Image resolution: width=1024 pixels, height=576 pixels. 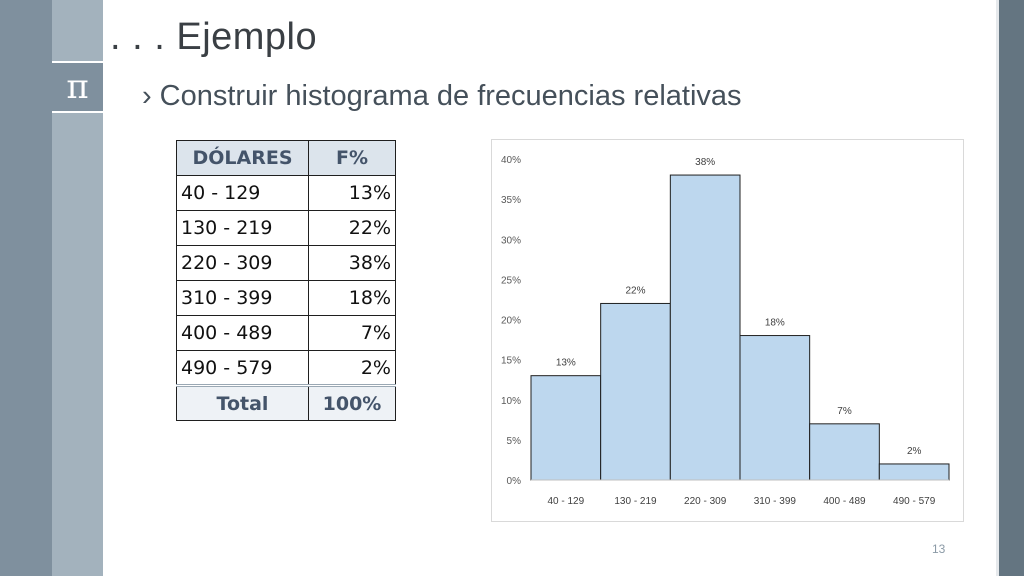 I want to click on y-tick-label: 5%, so click(x=514, y=441).